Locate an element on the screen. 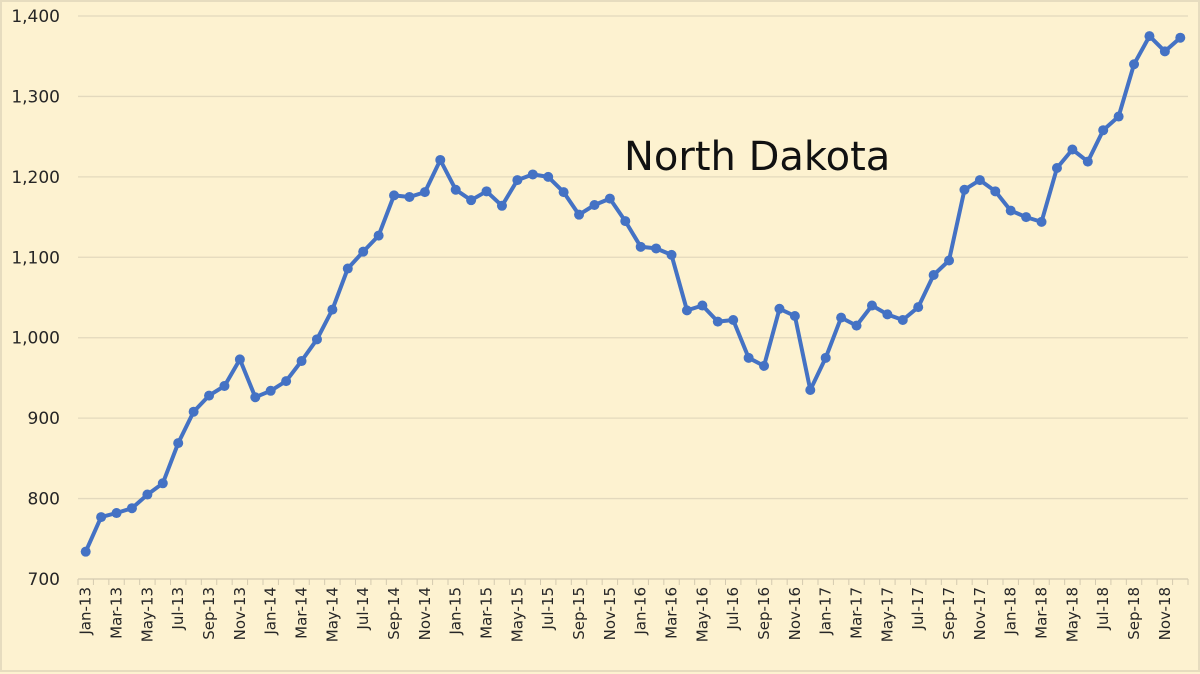 Image resolution: width=1200 pixels, height=674 pixels. x-tick-label: Jul-13 is located at coordinates (178, 609).